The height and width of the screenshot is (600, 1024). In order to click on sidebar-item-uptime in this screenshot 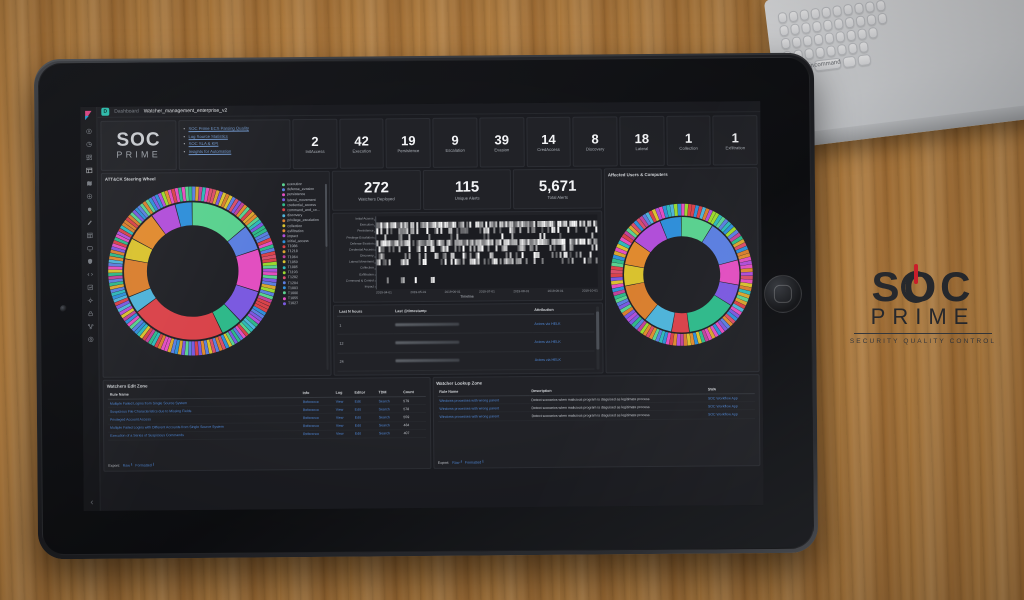, I will do `click(89, 248)`.